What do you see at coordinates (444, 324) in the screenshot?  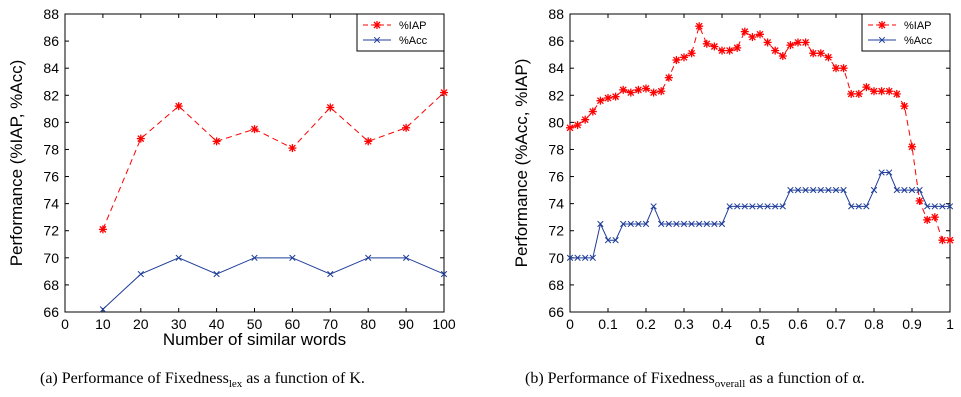 I see `x-tick-label: 100` at bounding box center [444, 324].